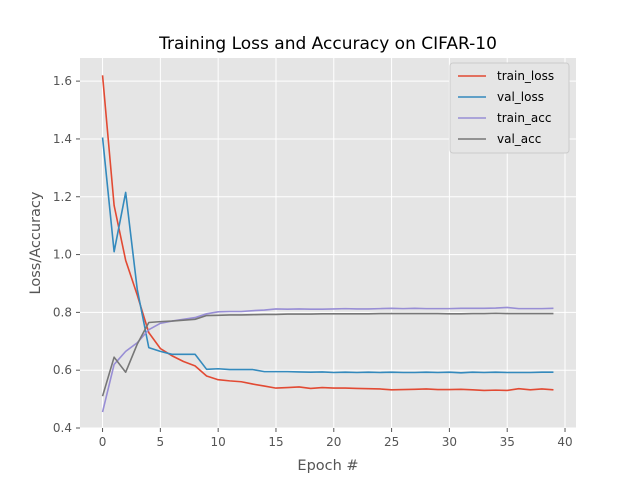 Image resolution: width=640 pixels, height=480 pixels. Describe the element at coordinates (507, 442) in the screenshot. I see `x-tick-label: 35` at that location.